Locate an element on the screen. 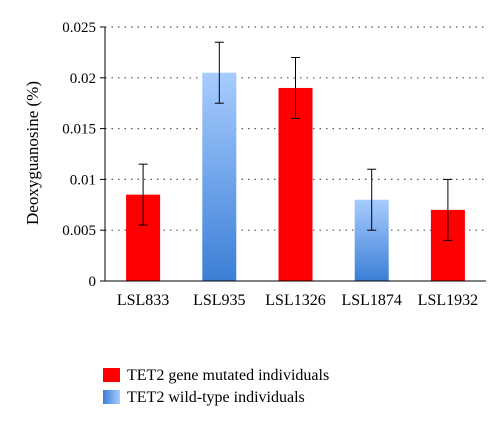  legend-item-mutated: TET2 gene mutated individuals is located at coordinates (216, 375).